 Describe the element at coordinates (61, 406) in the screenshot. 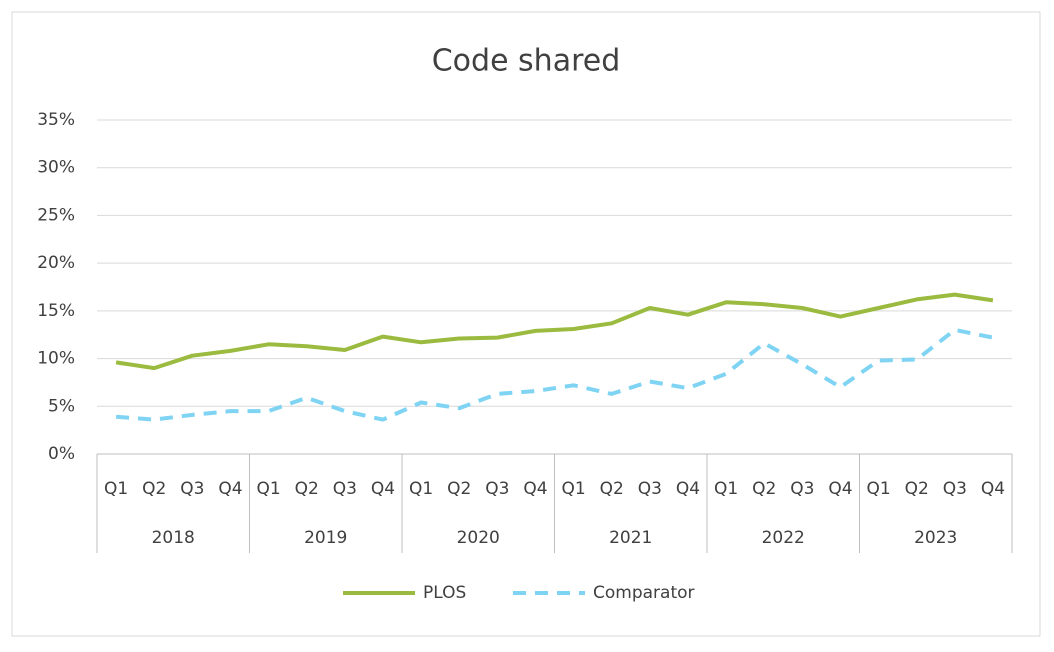

I see `y-tick-label: 5%` at that location.